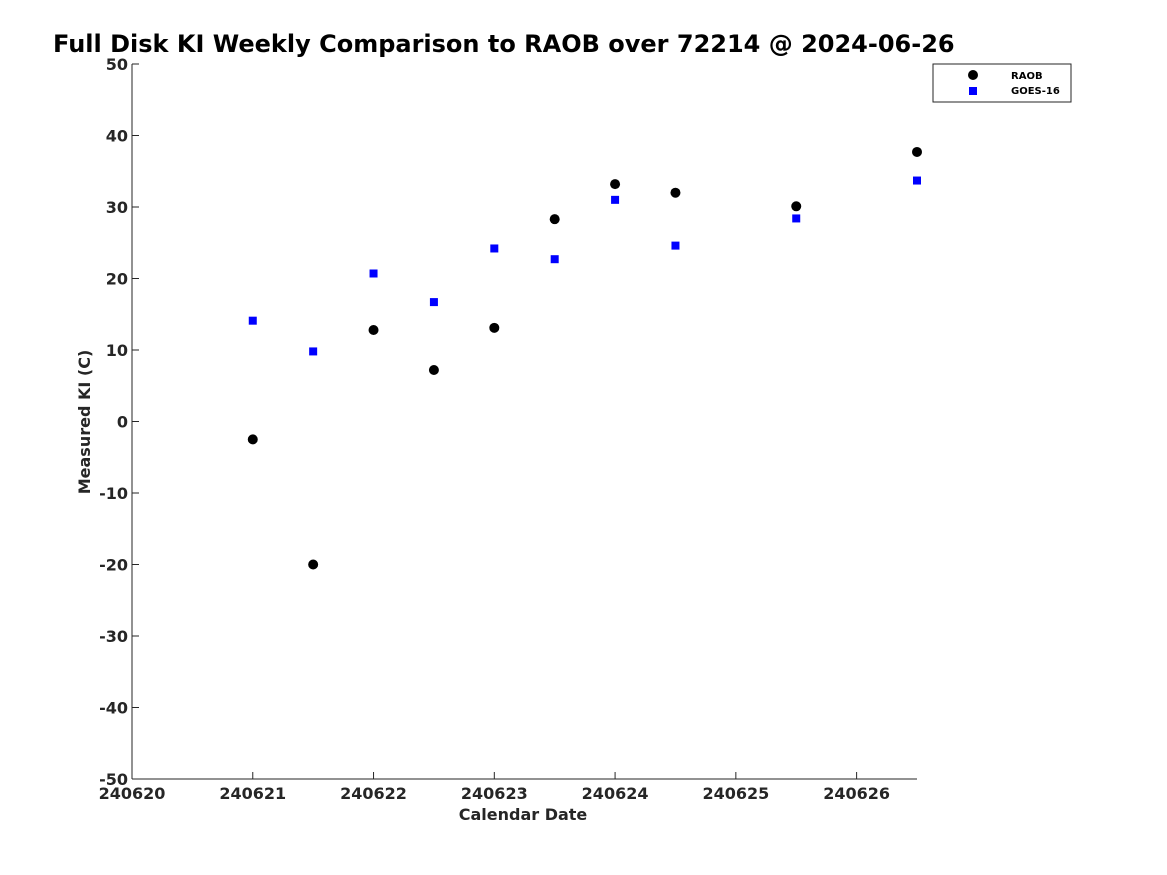 This screenshot has width=1167, height=875. Describe the element at coordinates (973, 91) in the screenshot. I see `legend-marker-goes16` at that location.